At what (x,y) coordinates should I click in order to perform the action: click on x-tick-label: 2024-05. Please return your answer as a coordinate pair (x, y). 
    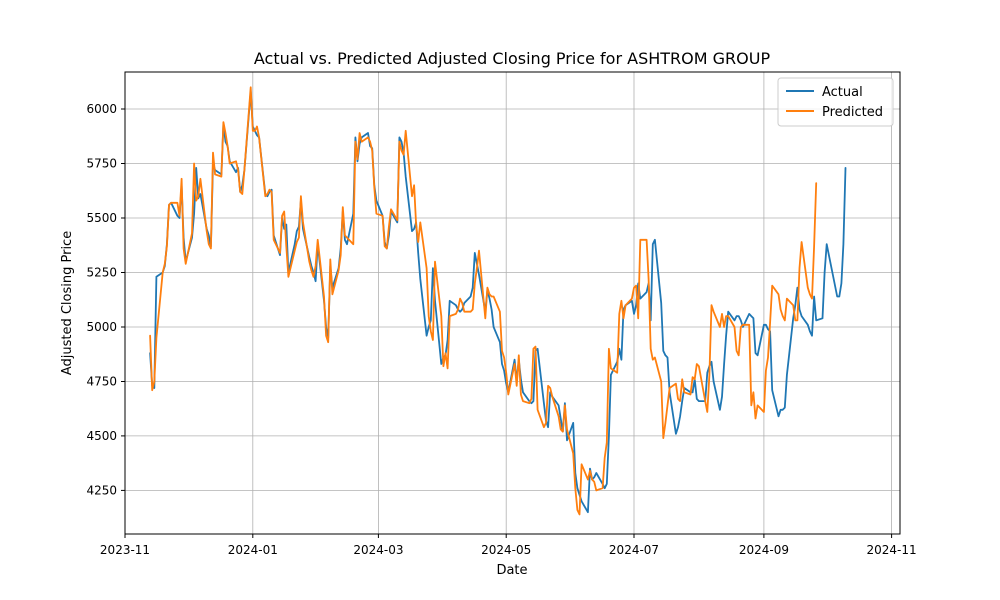
    Looking at the image, I should click on (506, 550).